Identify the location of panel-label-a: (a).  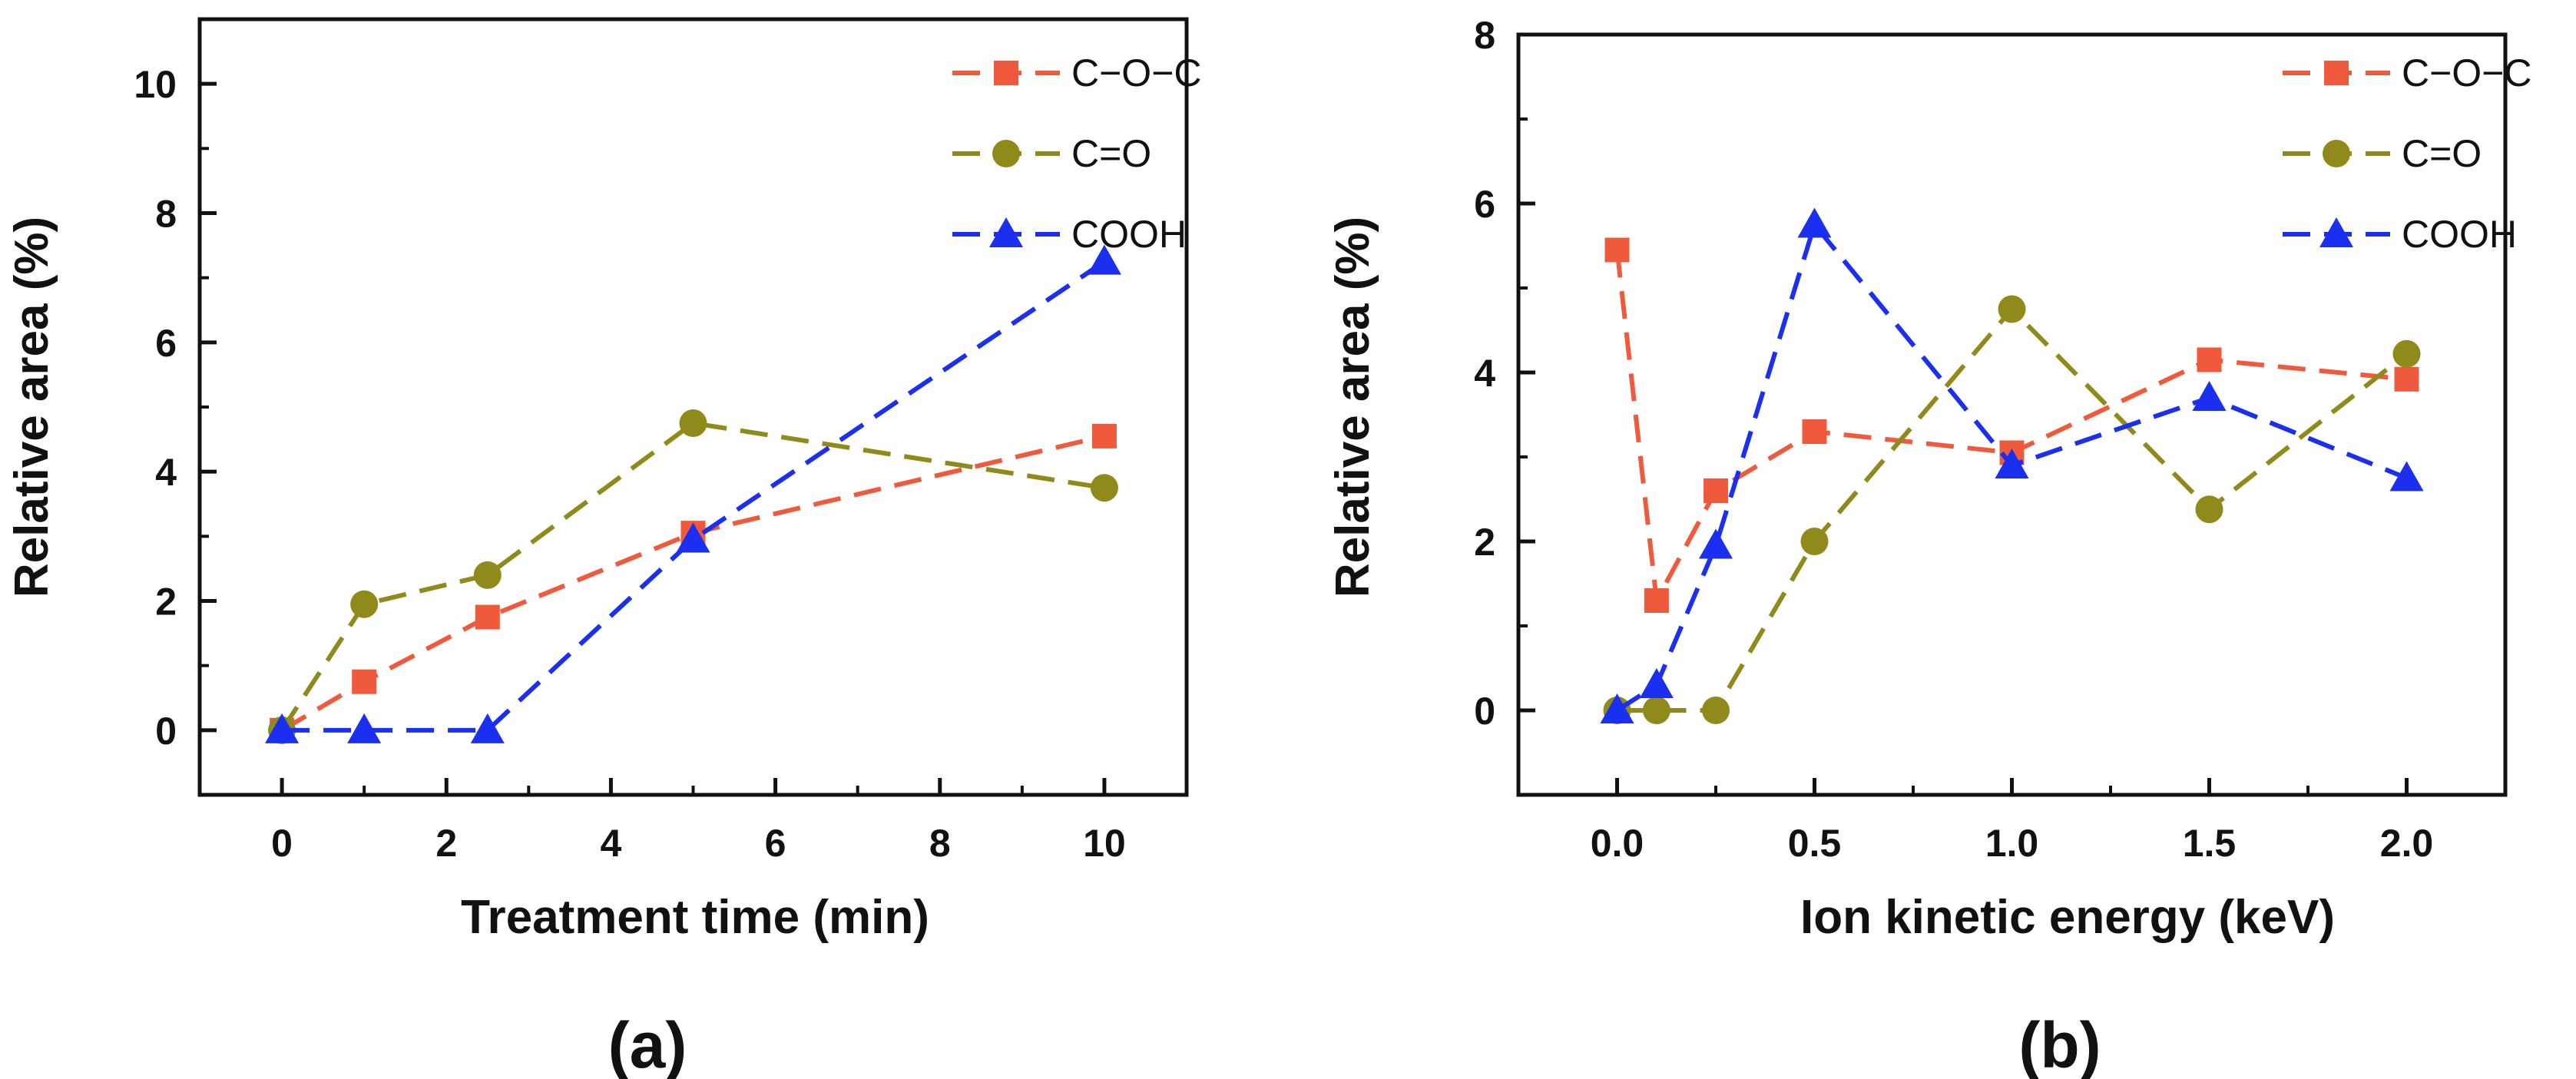
(647, 1044).